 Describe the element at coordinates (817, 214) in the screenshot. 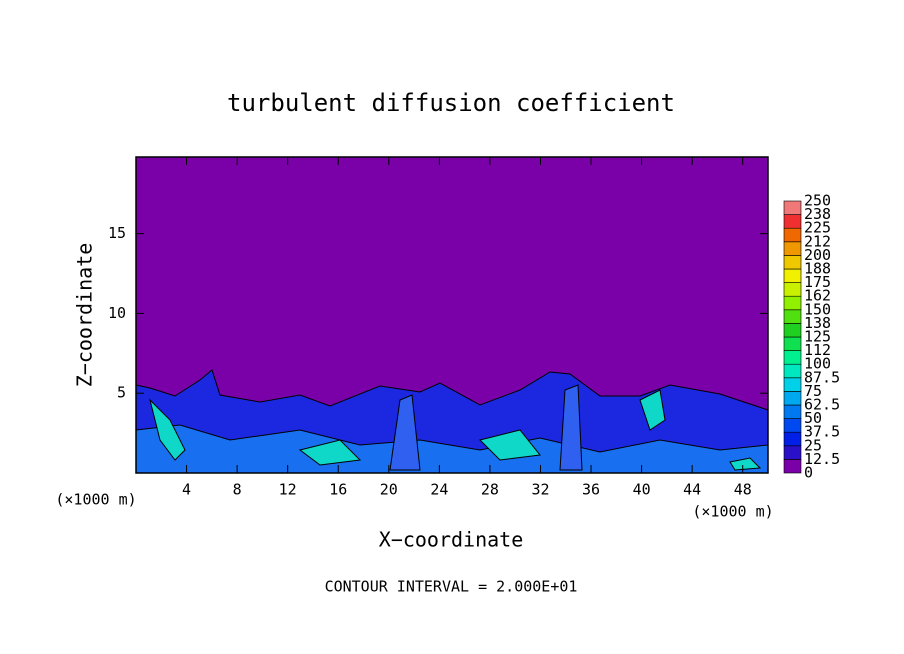

I see `colorbar-tick-label: 238` at that location.